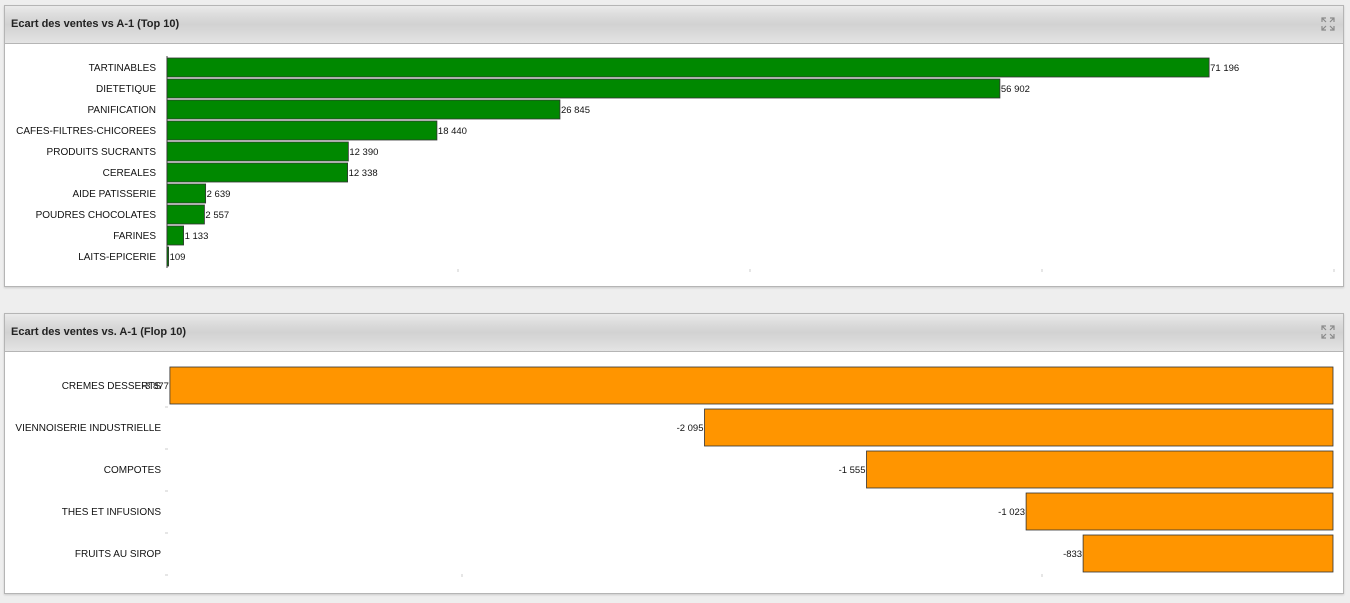  Describe the element at coordinates (217, 215) in the screenshot. I see `top10-value-label: 2 557` at that location.